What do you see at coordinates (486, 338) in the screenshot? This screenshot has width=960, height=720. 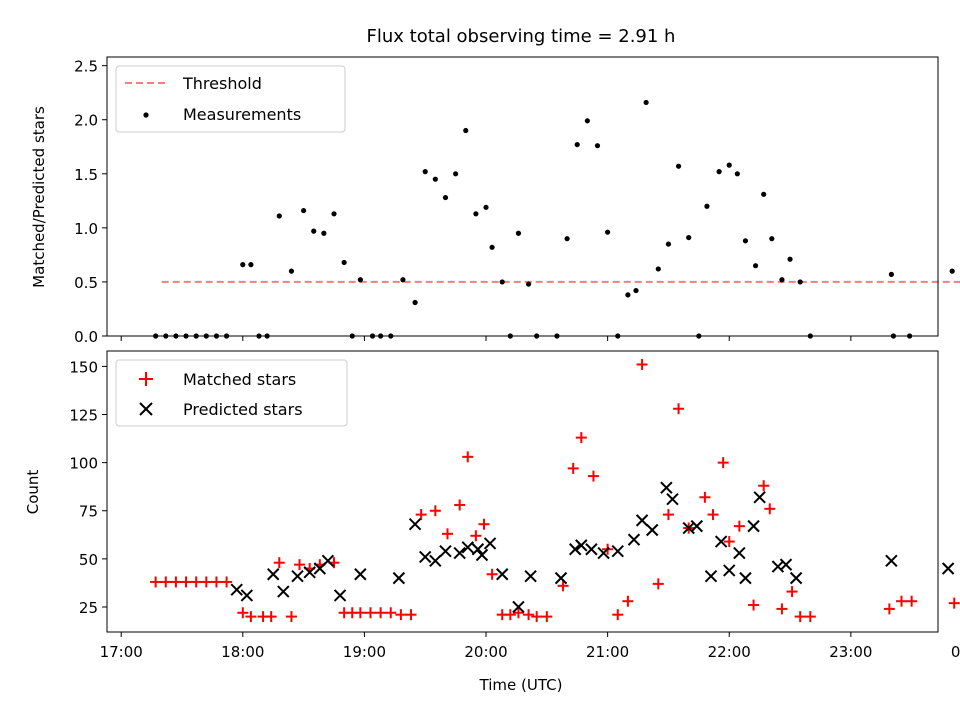 I see `top-x-tickmarks` at bounding box center [486, 338].